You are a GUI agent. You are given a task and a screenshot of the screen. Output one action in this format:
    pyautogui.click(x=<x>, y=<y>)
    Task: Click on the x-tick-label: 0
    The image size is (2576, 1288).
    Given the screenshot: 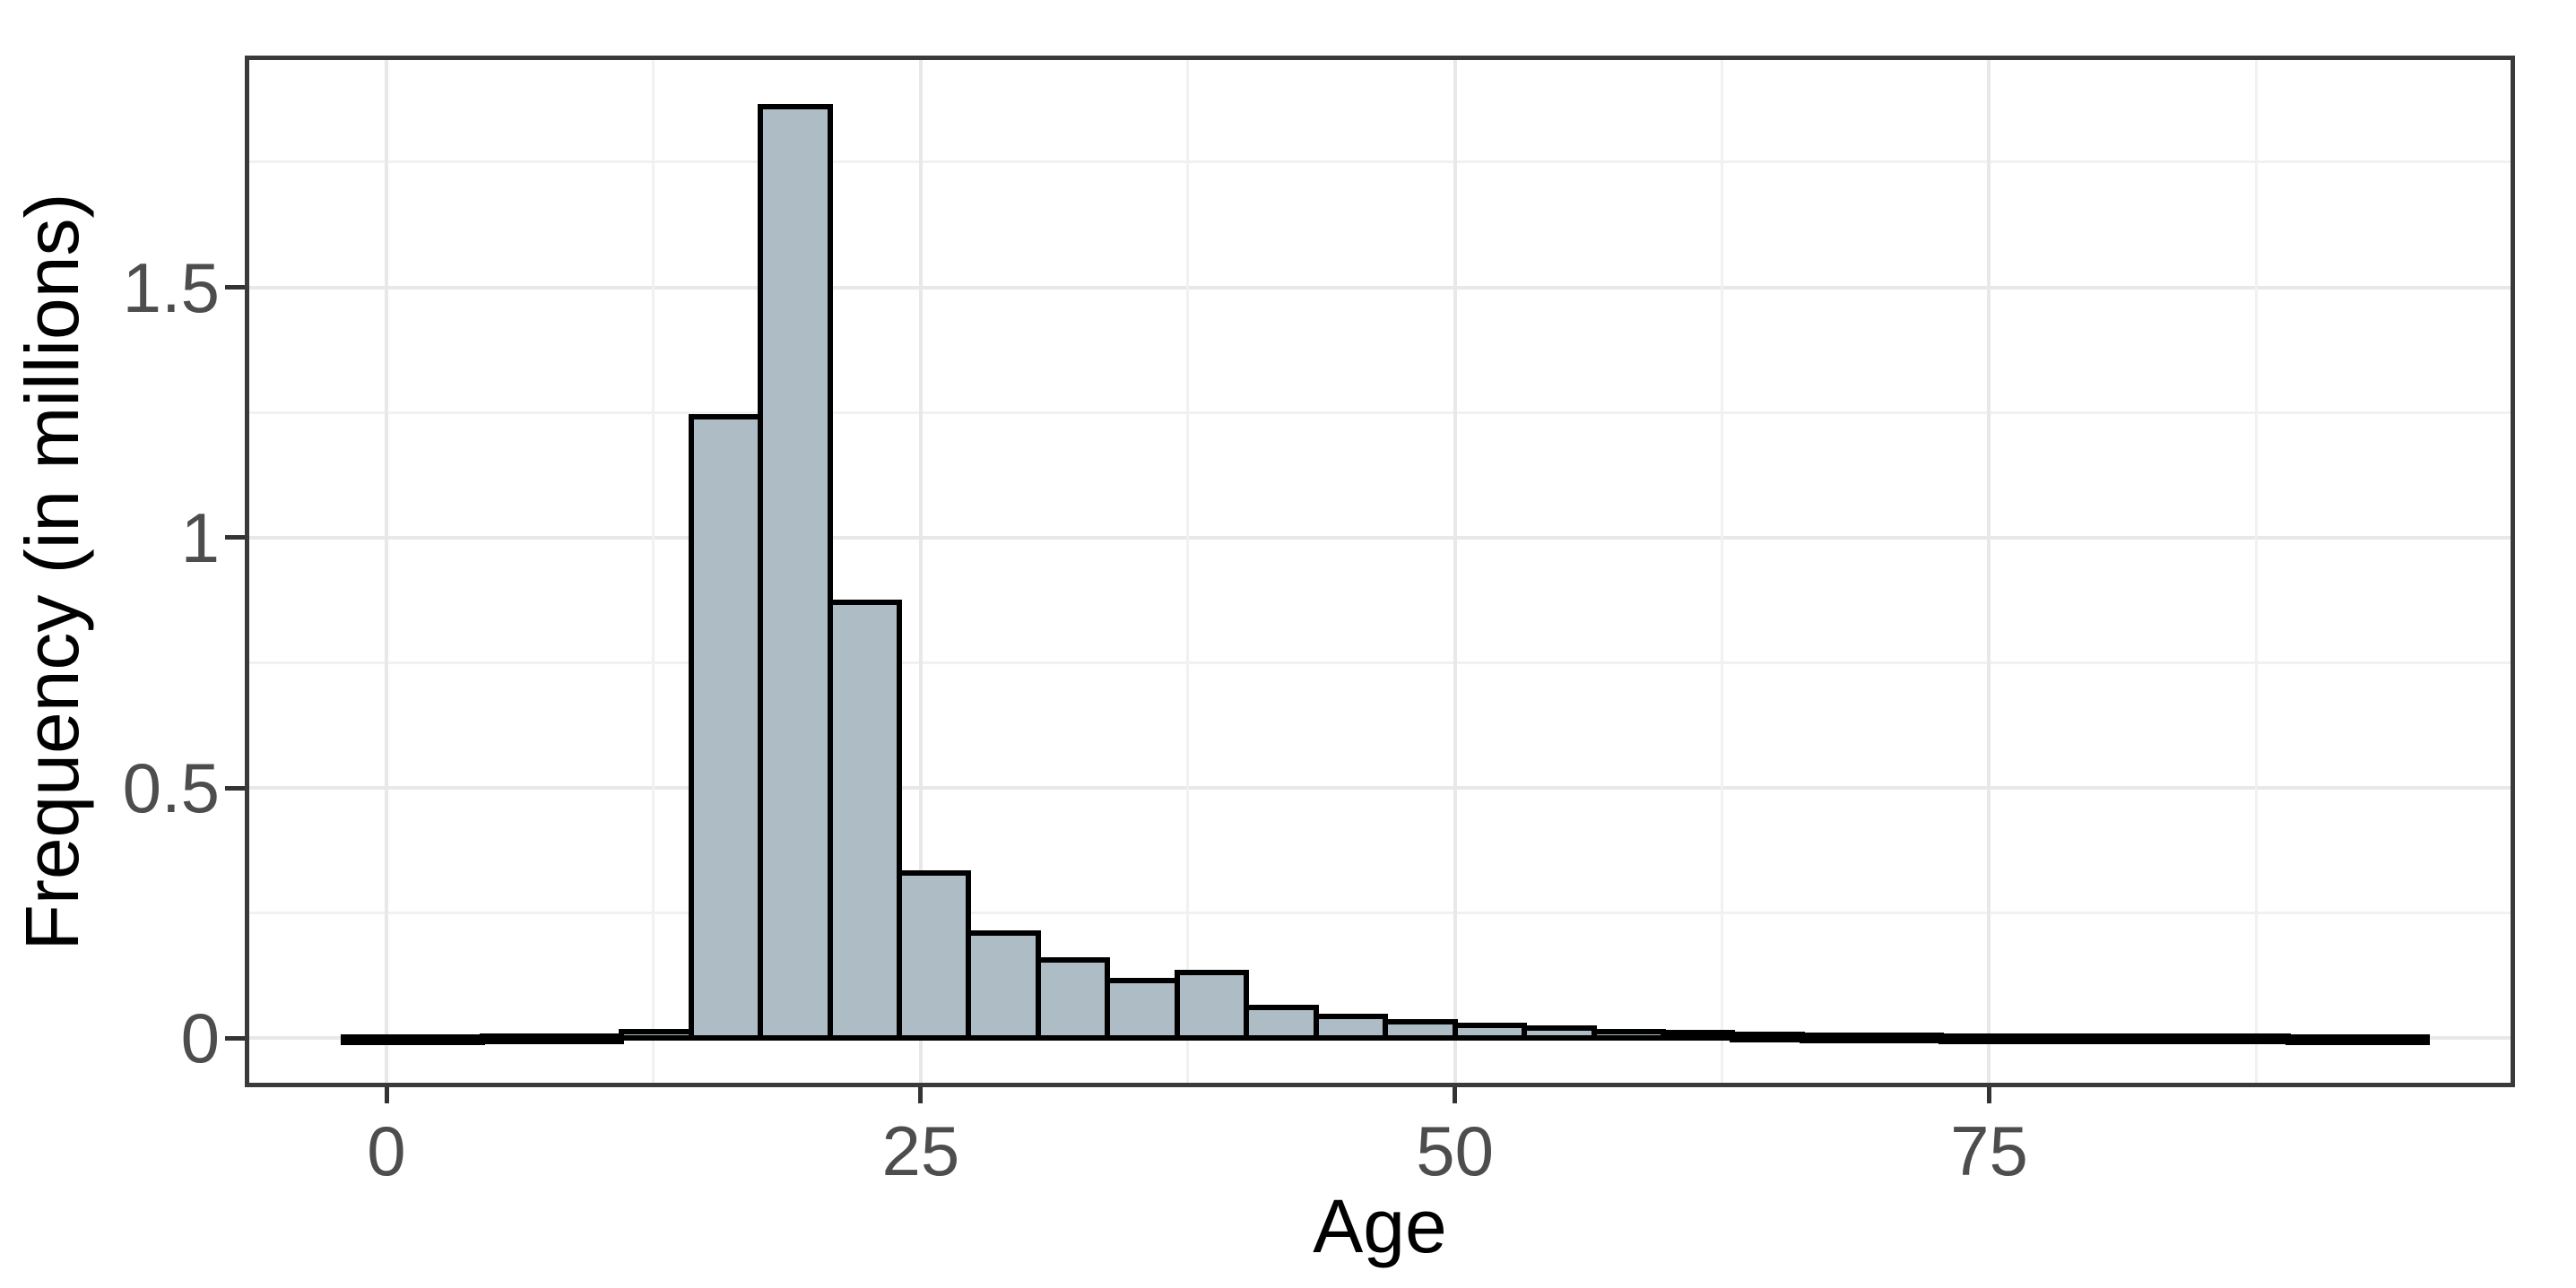 What is the action you would take?
    pyautogui.click(x=386, y=1150)
    